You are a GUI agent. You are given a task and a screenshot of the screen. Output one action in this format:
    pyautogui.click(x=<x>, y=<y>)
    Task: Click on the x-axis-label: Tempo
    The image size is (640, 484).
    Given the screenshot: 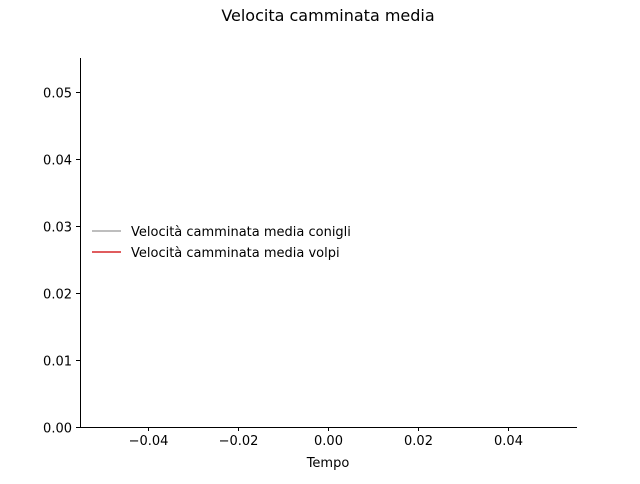 What is the action you would take?
    pyautogui.click(x=328, y=463)
    